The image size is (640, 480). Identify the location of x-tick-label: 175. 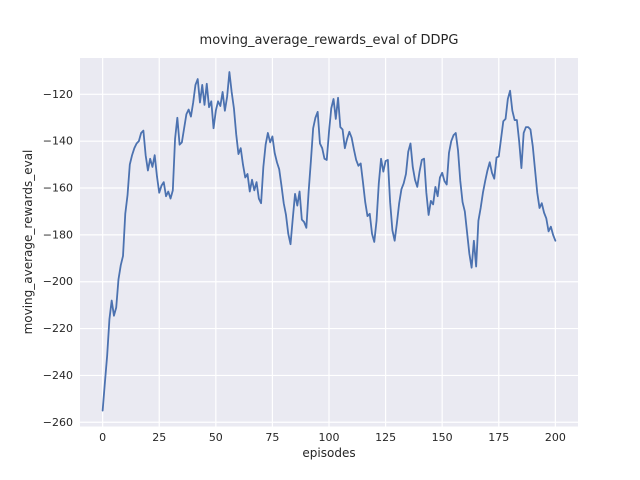
(498, 437).